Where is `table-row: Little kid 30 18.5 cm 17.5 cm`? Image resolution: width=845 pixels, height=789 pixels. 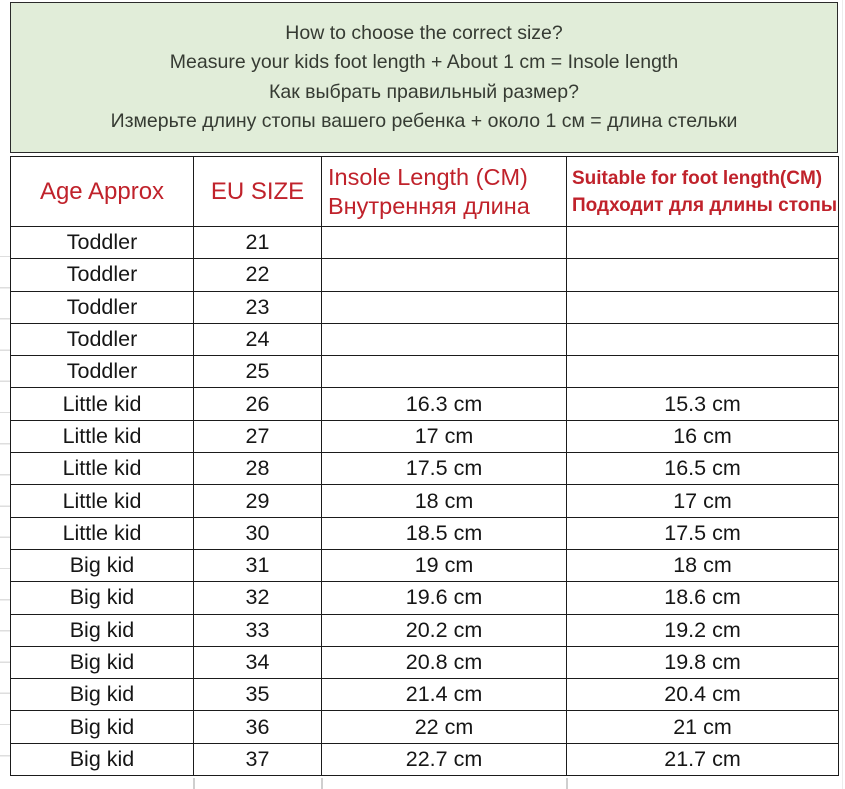 table-row: Little kid 30 18.5 cm 17.5 cm is located at coordinates (424, 533).